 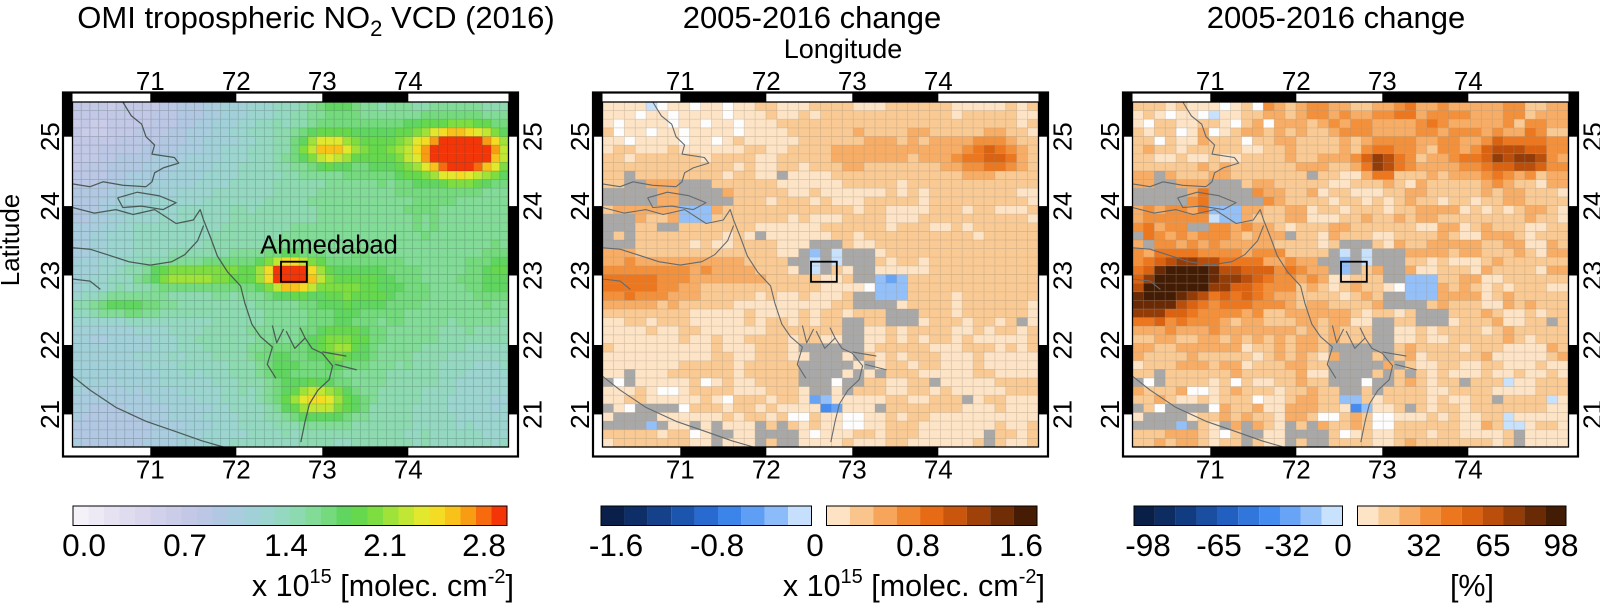 What do you see at coordinates (12, 240) in the screenshot?
I see `svg-text: Latitude` at bounding box center [12, 240].